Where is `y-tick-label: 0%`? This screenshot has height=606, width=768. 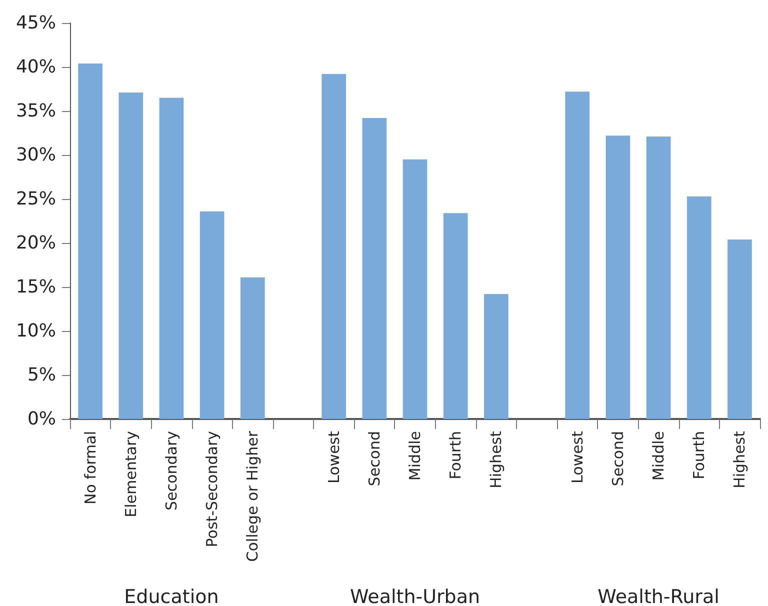 y-tick-label: 0% is located at coordinates (41, 419).